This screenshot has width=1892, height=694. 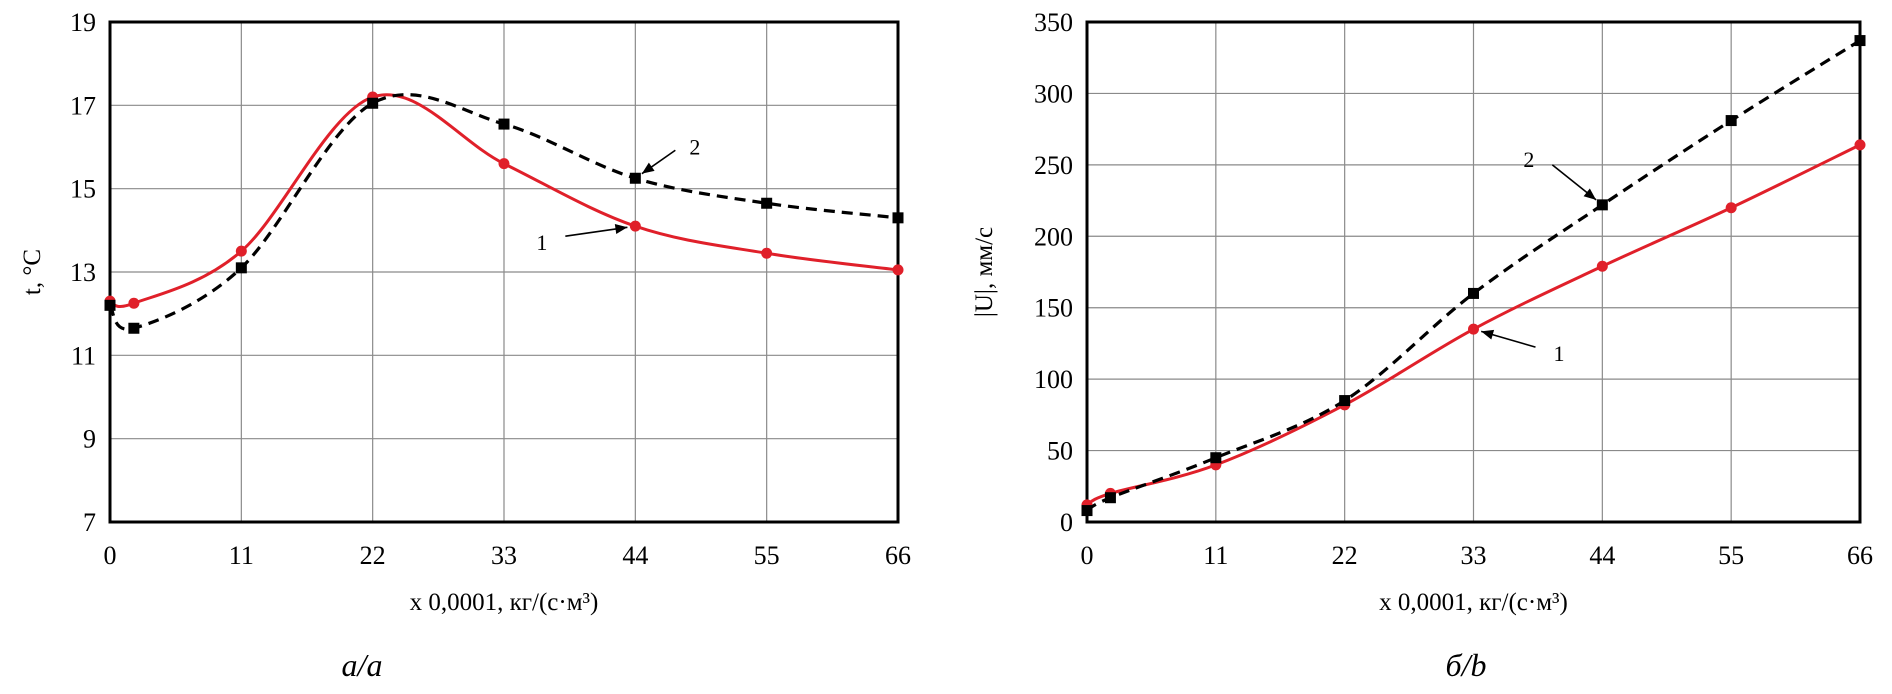 I want to click on y-axis-label: |U|, мм/с, so click(x=984, y=272).